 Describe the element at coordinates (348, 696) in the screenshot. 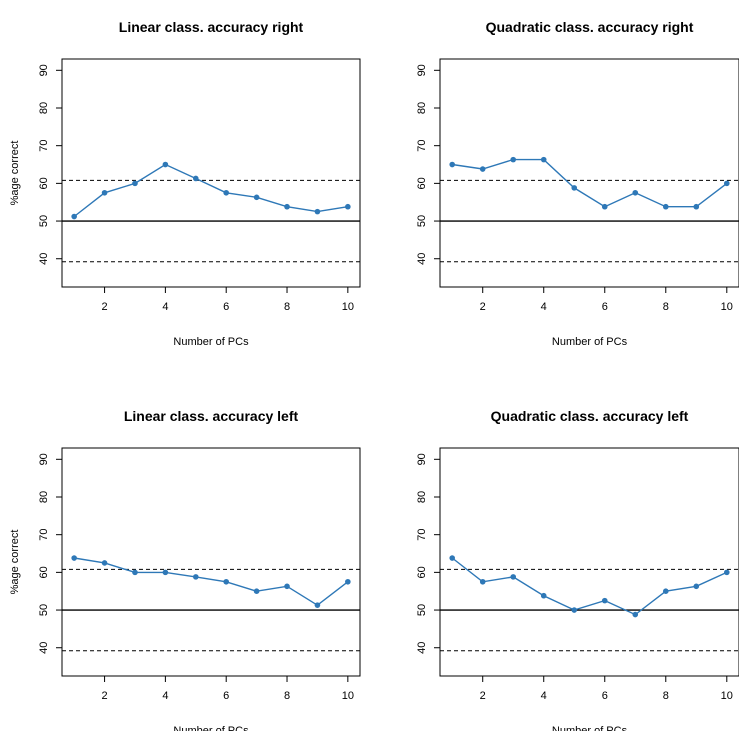

I see `panel-3-x-tick-label-10: 10` at that location.